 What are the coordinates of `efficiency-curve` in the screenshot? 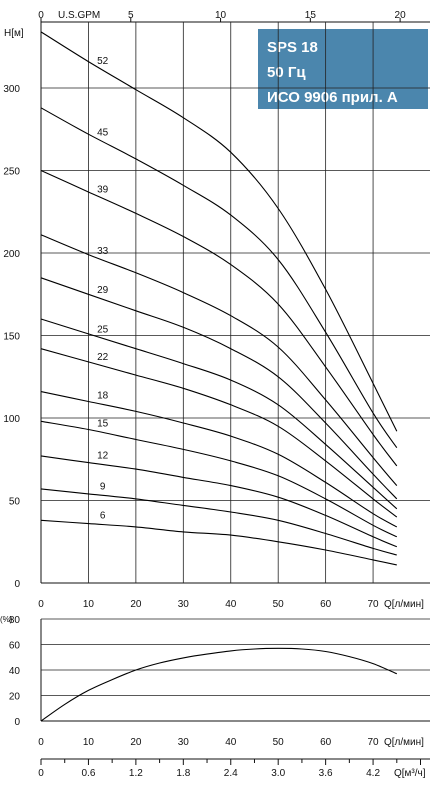 It's located at (219, 684).